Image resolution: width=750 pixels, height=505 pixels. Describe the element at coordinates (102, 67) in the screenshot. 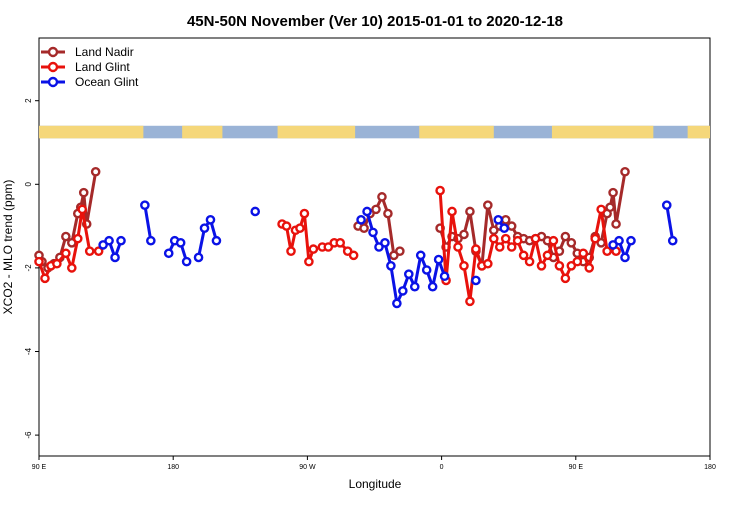

I see `legend-label: Land Glint` at that location.